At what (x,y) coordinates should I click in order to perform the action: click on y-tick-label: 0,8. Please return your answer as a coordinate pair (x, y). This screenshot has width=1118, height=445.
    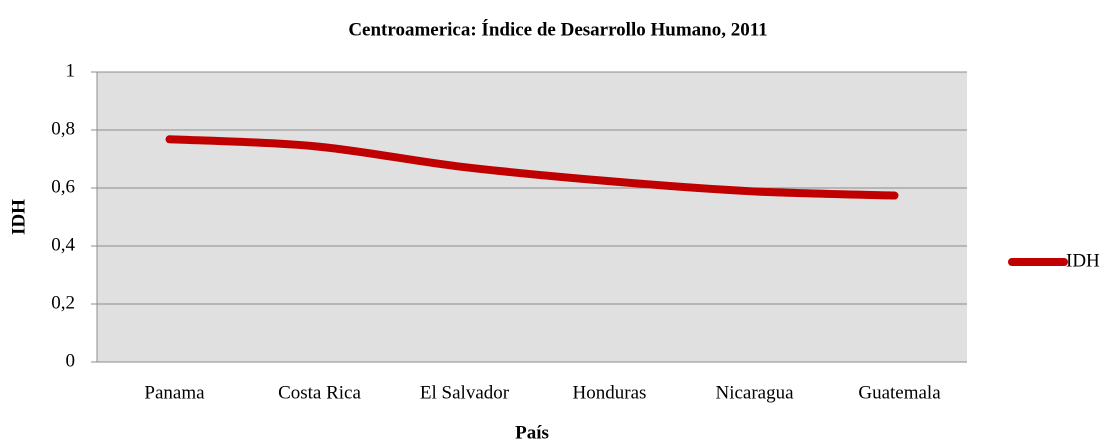
    Looking at the image, I should click on (63, 128).